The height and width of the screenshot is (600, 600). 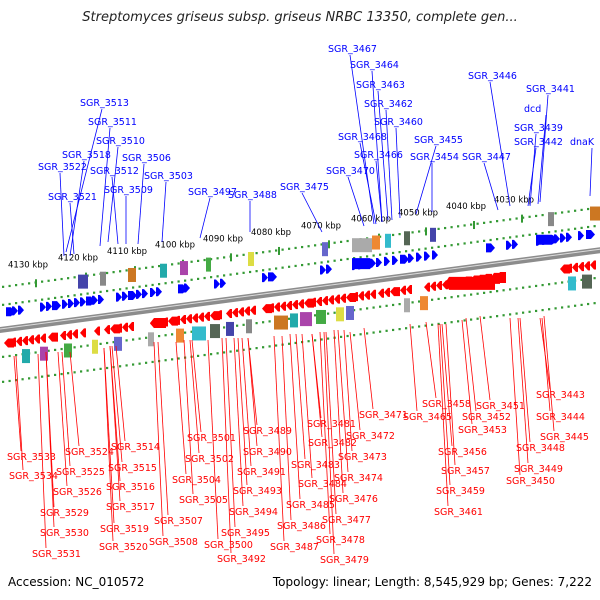 What do you see at coordinates (352, 49) in the screenshot?
I see `top-gene-label: SGR_3467` at bounding box center [352, 49].